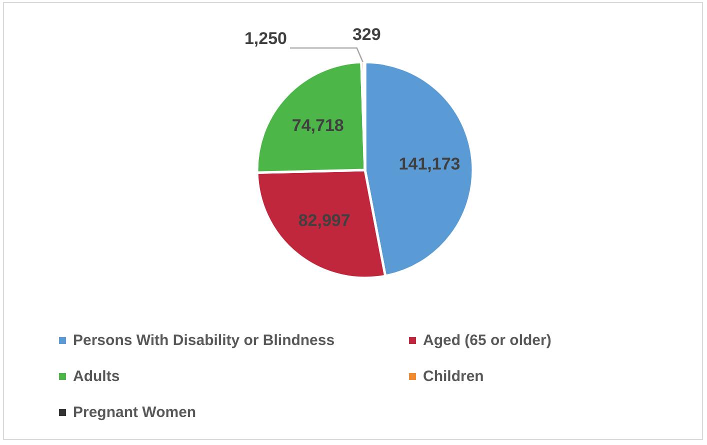 This screenshot has width=707, height=445. Describe the element at coordinates (204, 340) in the screenshot. I see `legend-label: Persons With Disability or Blindness` at that location.